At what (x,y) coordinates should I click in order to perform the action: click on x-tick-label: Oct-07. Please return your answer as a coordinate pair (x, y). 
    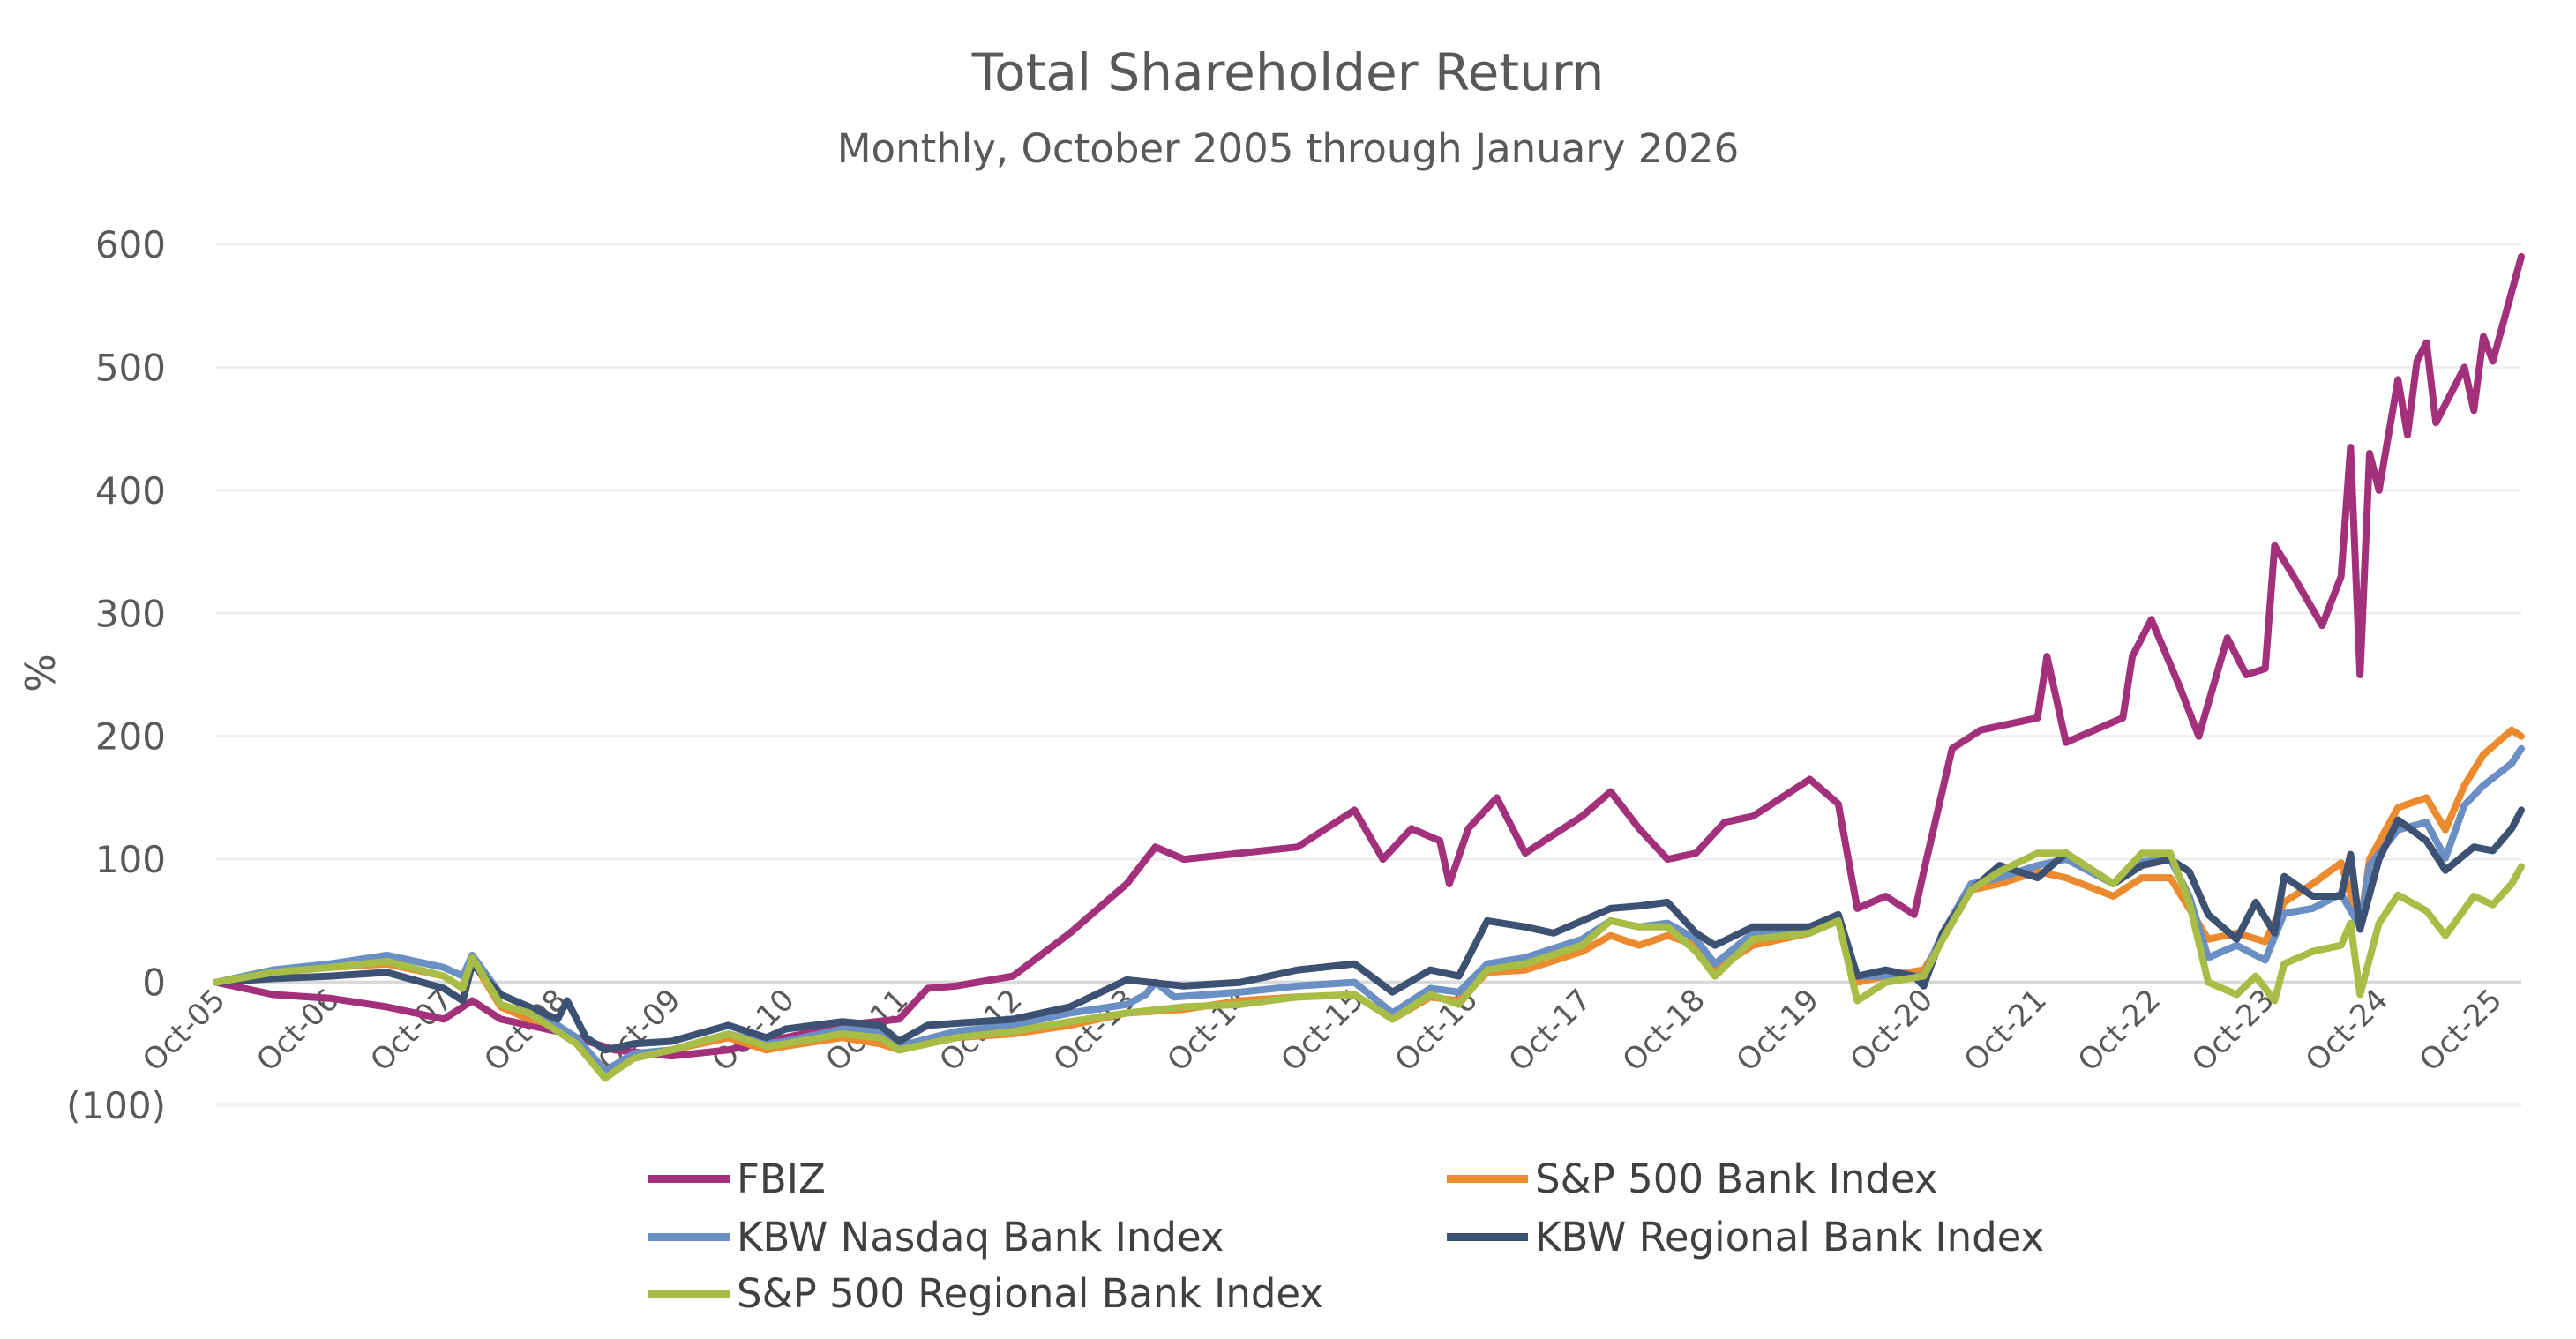
    Looking at the image, I should click on (412, 1031).